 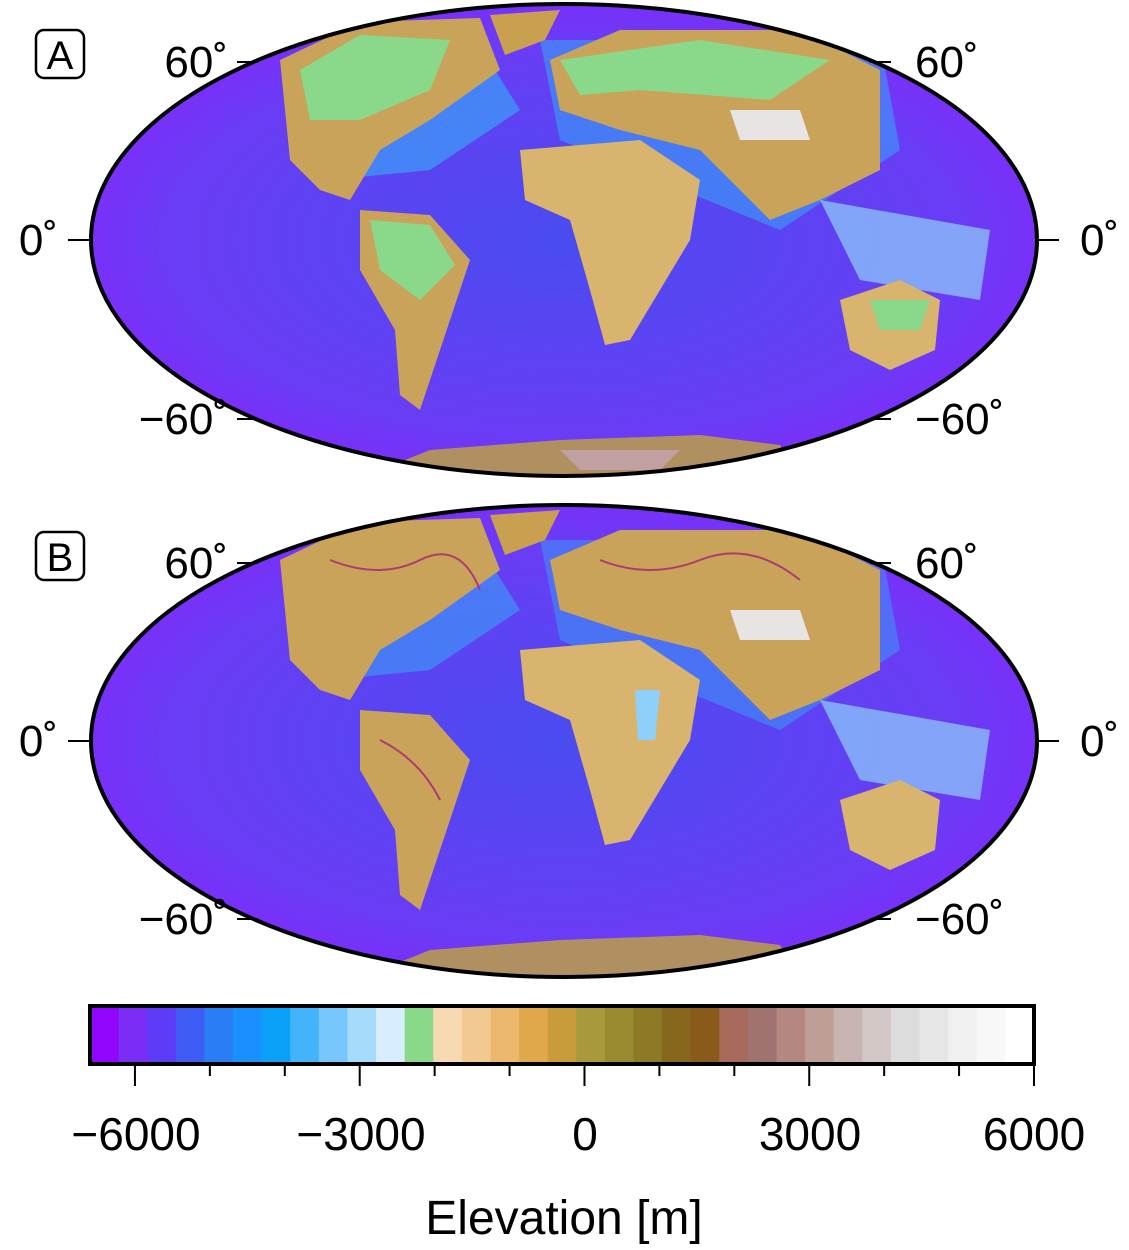 I want to click on panel-b-lat-m60-left: −60˚, so click(x=183, y=919).